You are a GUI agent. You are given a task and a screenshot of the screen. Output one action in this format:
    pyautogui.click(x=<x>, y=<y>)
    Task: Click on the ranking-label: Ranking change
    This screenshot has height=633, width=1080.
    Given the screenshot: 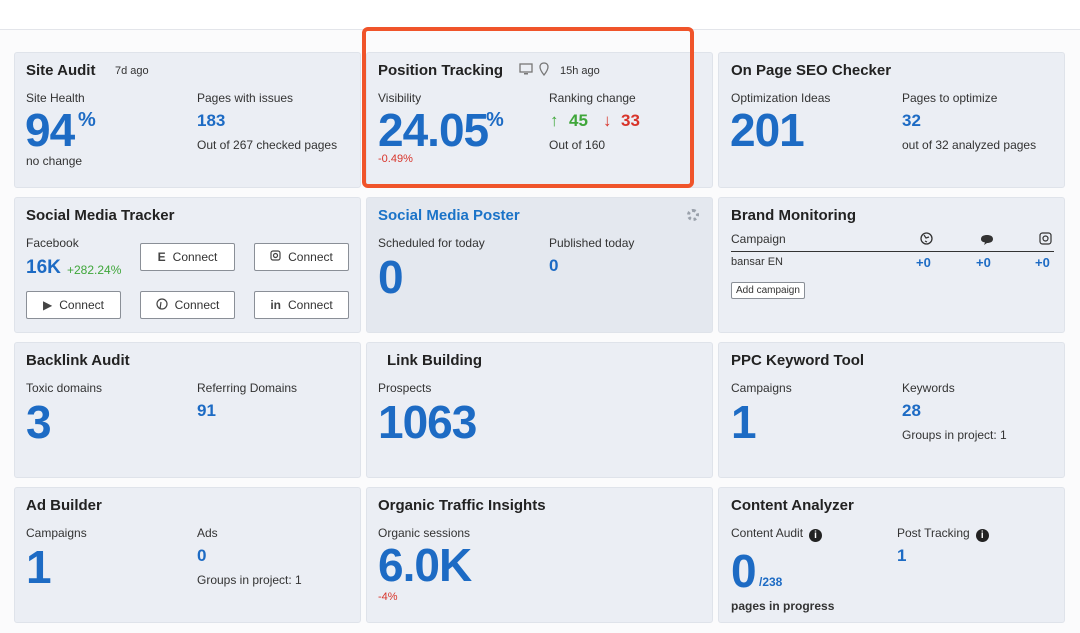 What is the action you would take?
    pyautogui.click(x=592, y=98)
    